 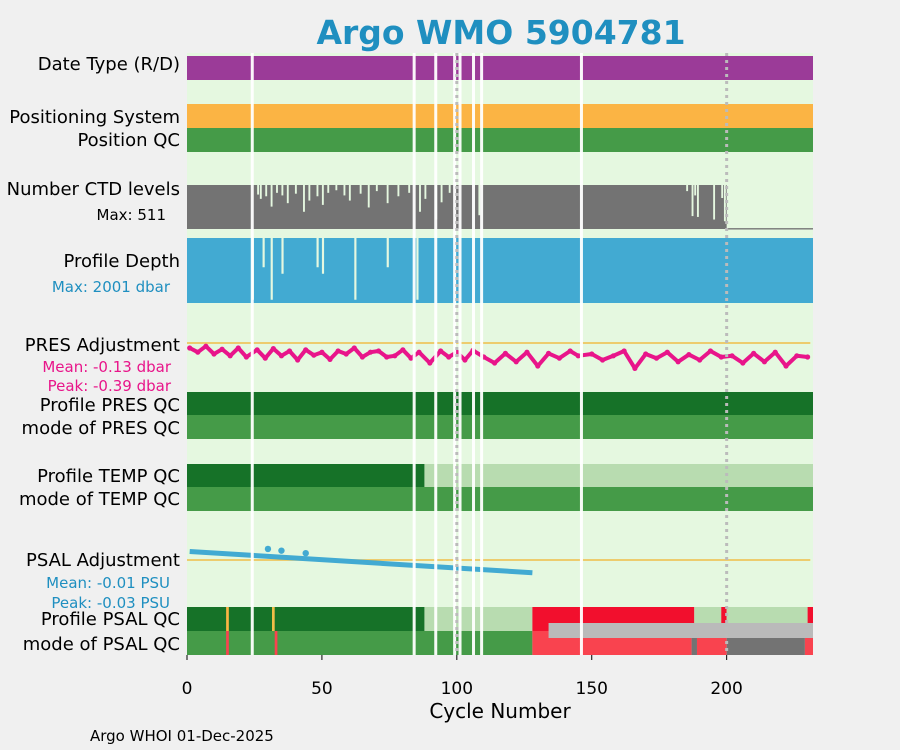 I want to click on label-psal-adjustment: PSAL Adjustment, so click(x=103, y=560).